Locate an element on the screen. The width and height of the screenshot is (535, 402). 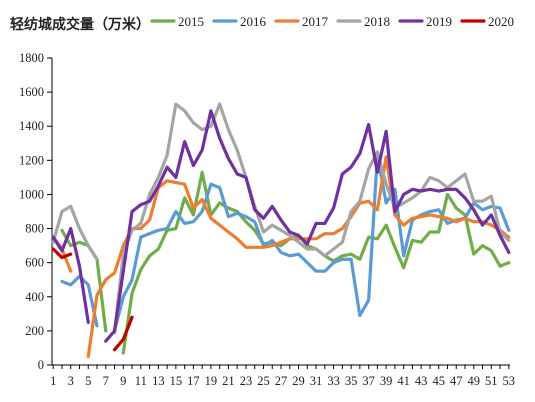
y-tick-label: 1000 is located at coordinates (31, 194).